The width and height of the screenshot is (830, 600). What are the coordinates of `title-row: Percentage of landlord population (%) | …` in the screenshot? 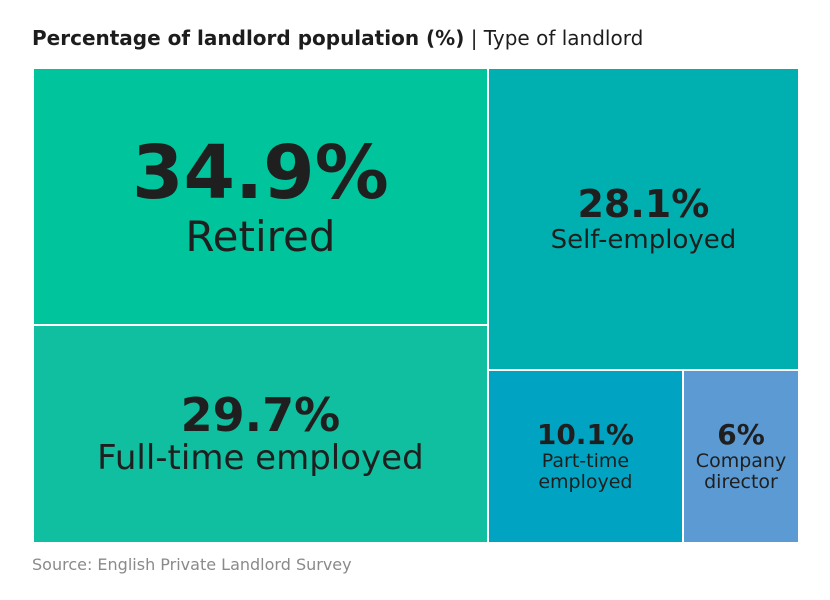 It's located at (337, 38).